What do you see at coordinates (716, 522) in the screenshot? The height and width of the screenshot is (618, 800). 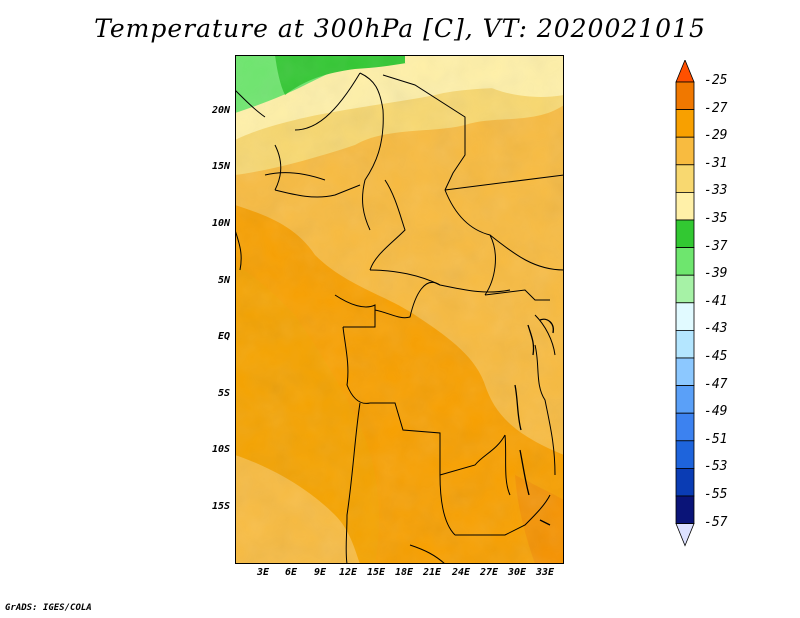 I see `colorbar-label: -57` at bounding box center [716, 522].